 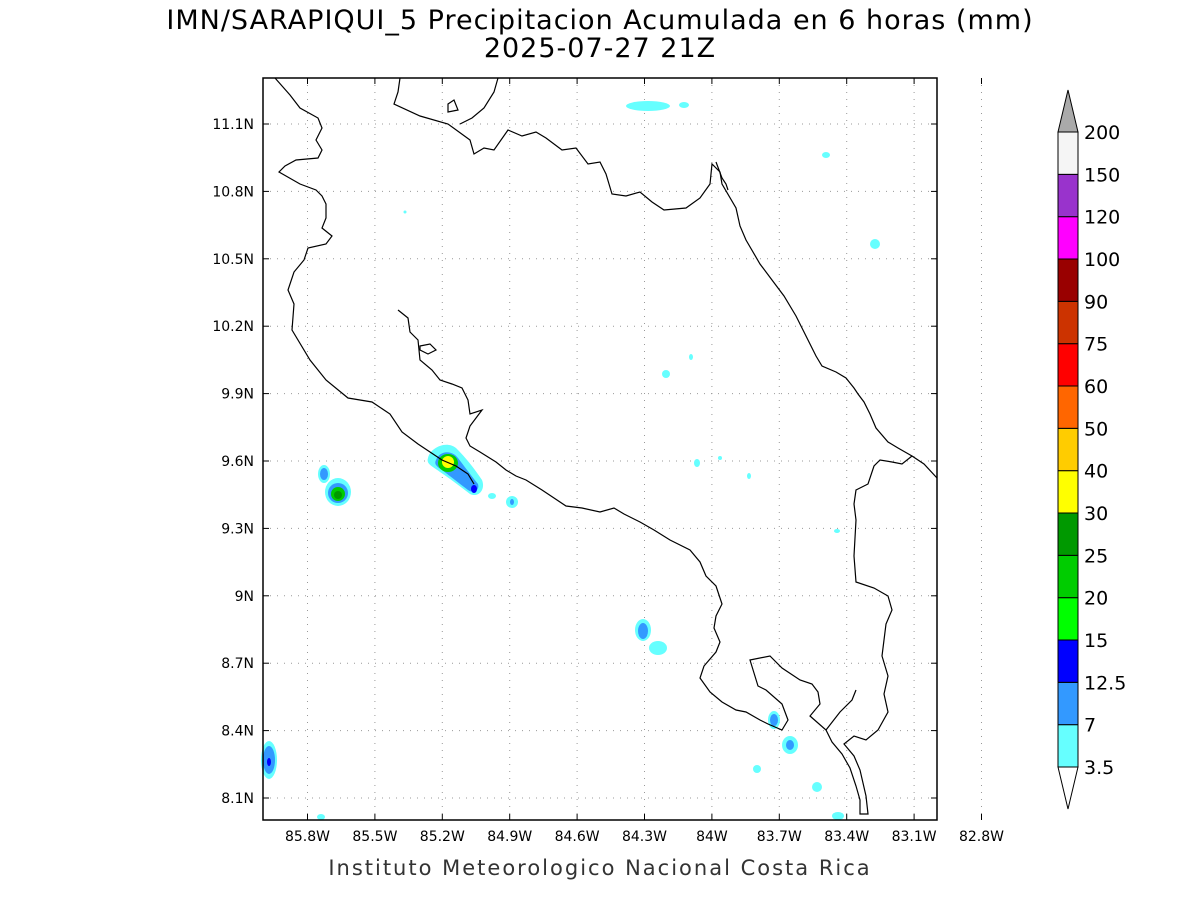 What do you see at coordinates (981, 837) in the screenshot?
I see `x-tick-label: 82.8W` at bounding box center [981, 837].